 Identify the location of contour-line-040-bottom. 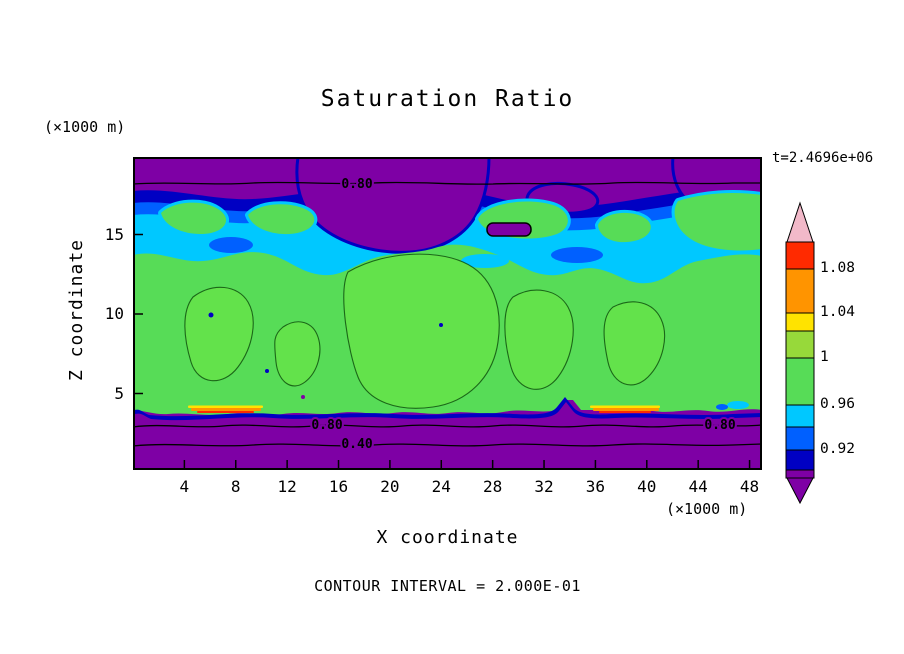
(447, 445).